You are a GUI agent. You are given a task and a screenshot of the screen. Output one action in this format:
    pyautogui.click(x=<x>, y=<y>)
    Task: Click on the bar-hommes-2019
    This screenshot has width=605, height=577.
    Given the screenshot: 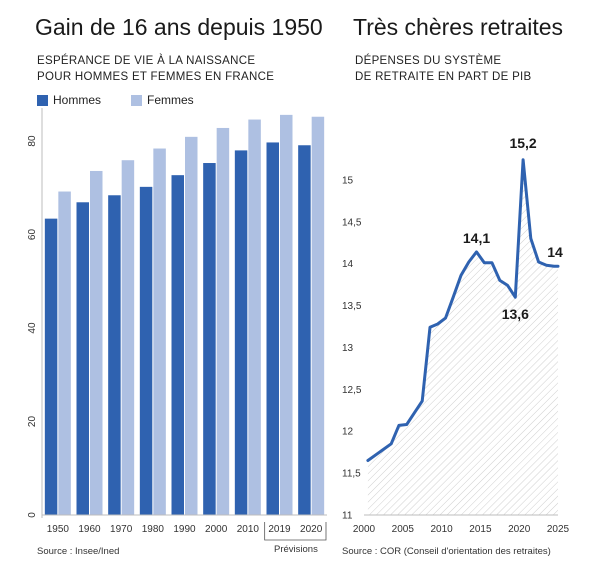 What is the action you would take?
    pyautogui.click(x=272, y=328)
    